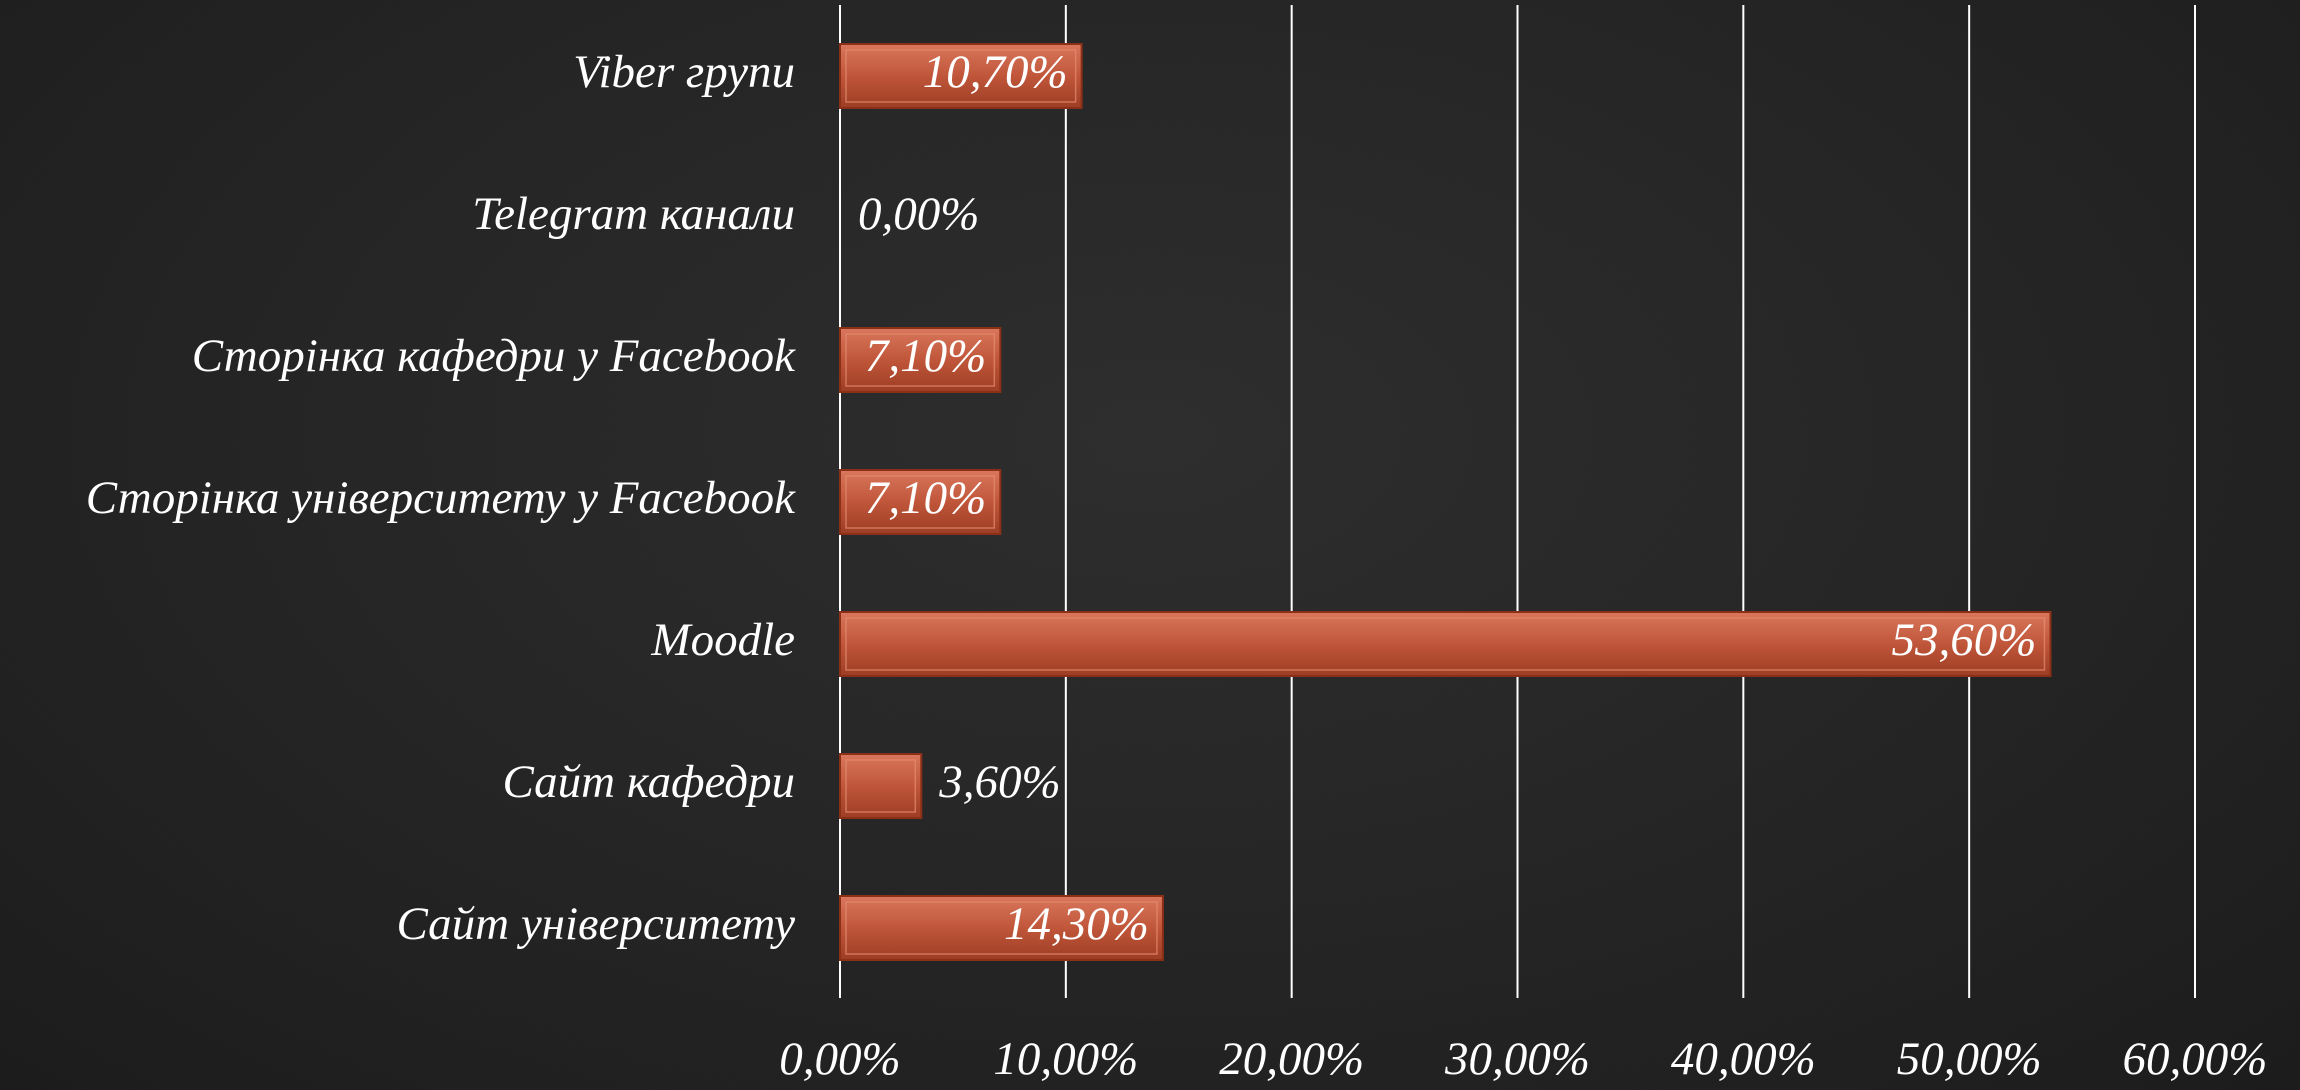 The height and width of the screenshot is (1090, 2300). What do you see at coordinates (1964, 640) in the screenshot?
I see `data-label: 53,60%` at bounding box center [1964, 640].